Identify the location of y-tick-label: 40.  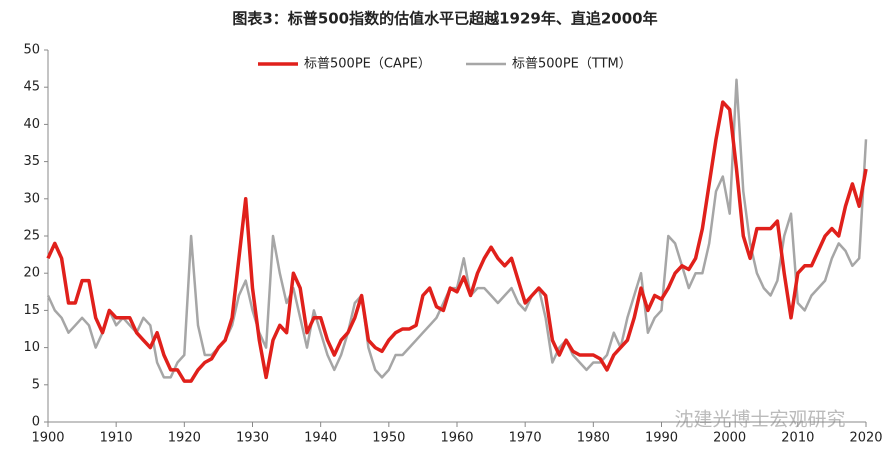
(31, 124).